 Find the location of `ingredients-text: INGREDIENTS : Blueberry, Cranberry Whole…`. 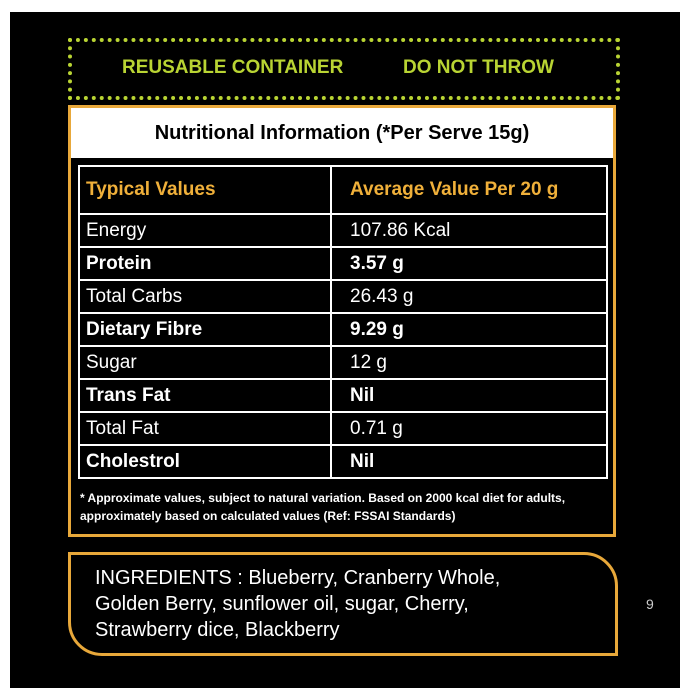

ingredients-text: INGREDIENTS : Blueberry, Cranberry Whole… is located at coordinates (298, 604).